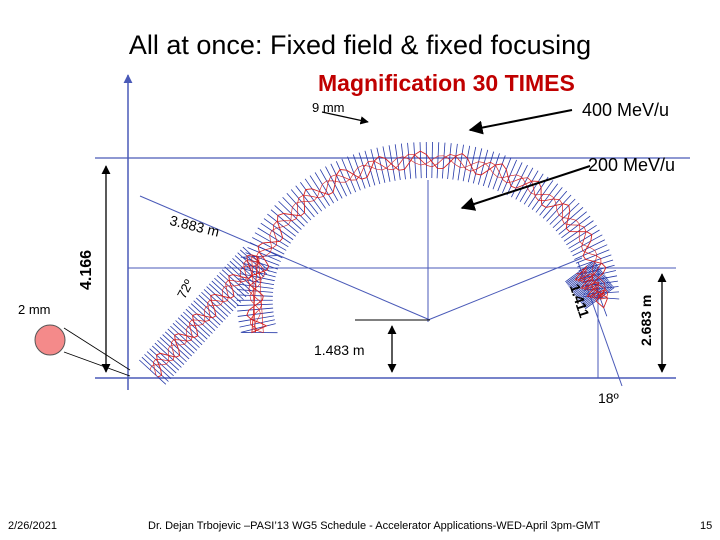 This screenshot has height=540, width=720. Describe the element at coordinates (97, 364) in the screenshot. I see `pointer-2mm-b` at that location.